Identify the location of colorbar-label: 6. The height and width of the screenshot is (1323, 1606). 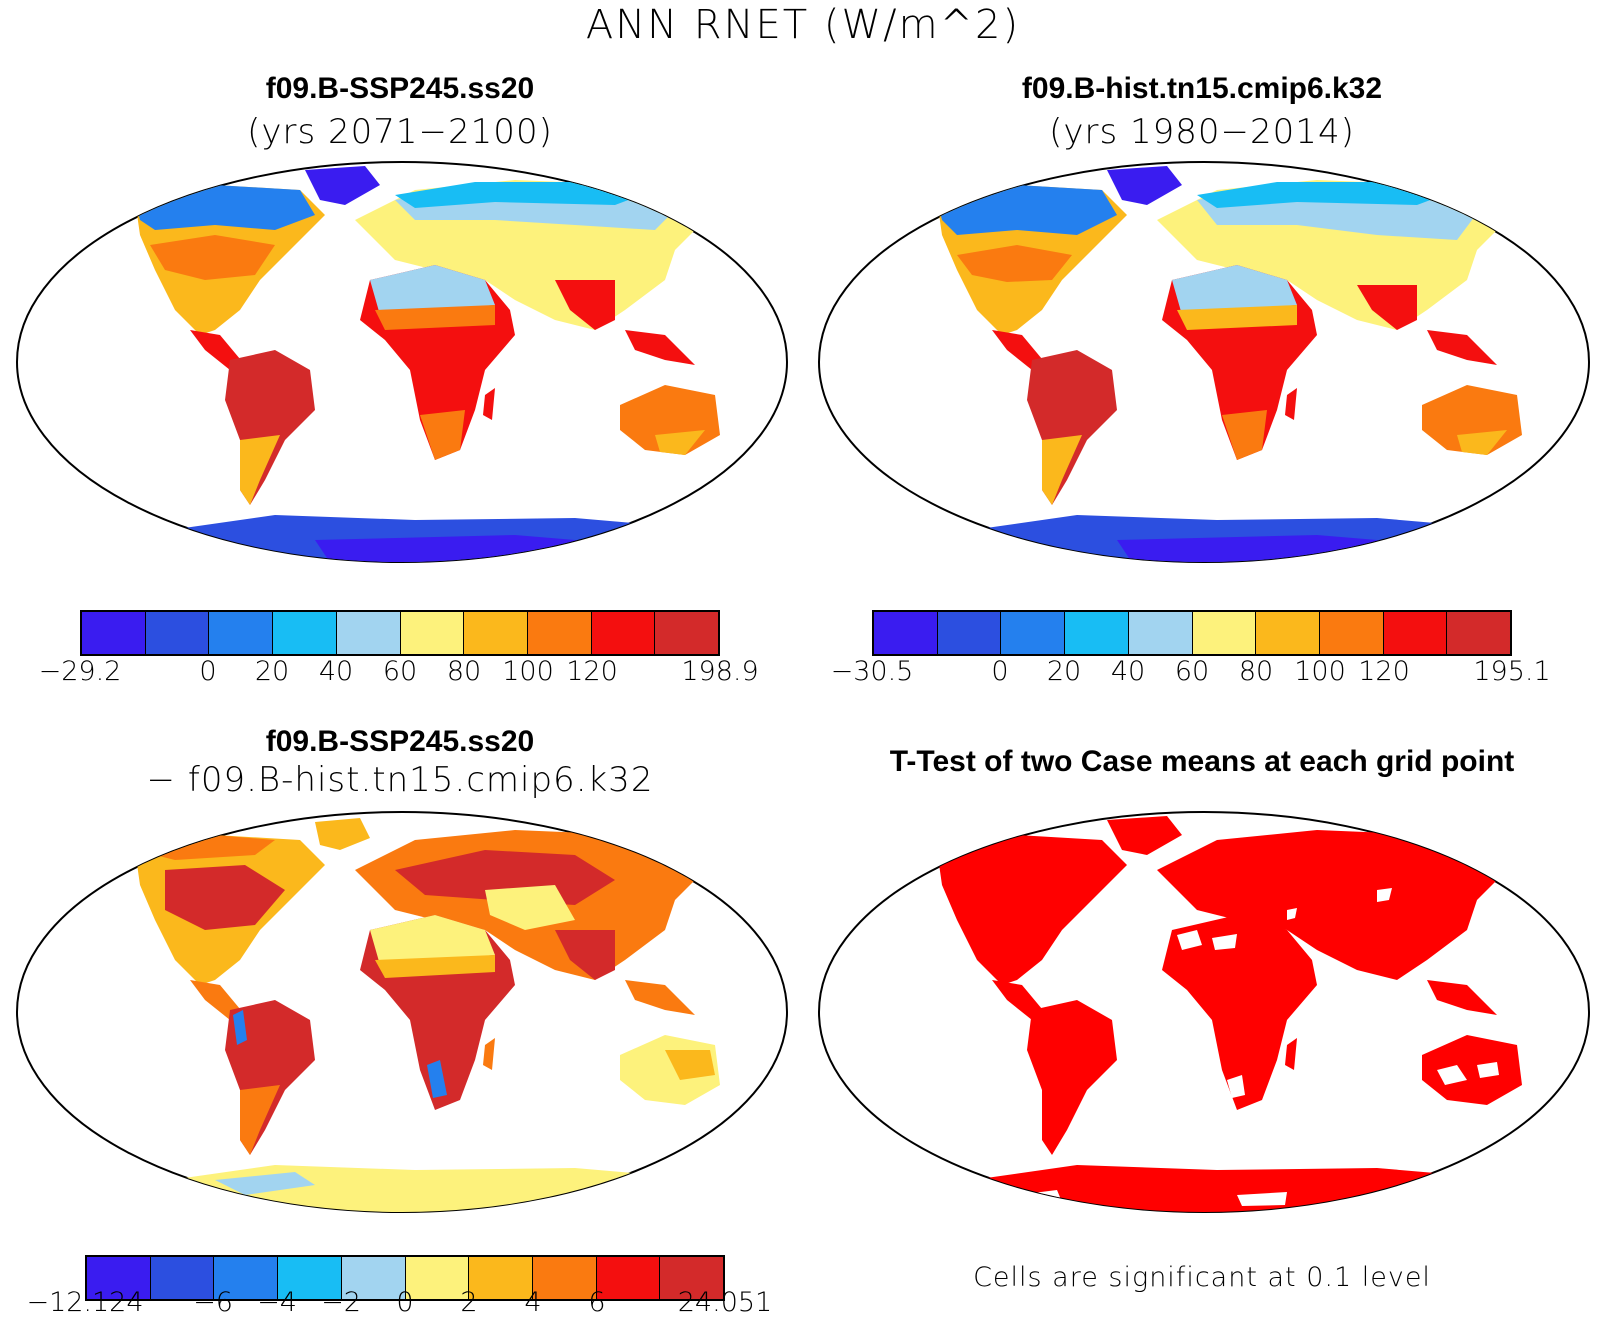
(597, 1302).